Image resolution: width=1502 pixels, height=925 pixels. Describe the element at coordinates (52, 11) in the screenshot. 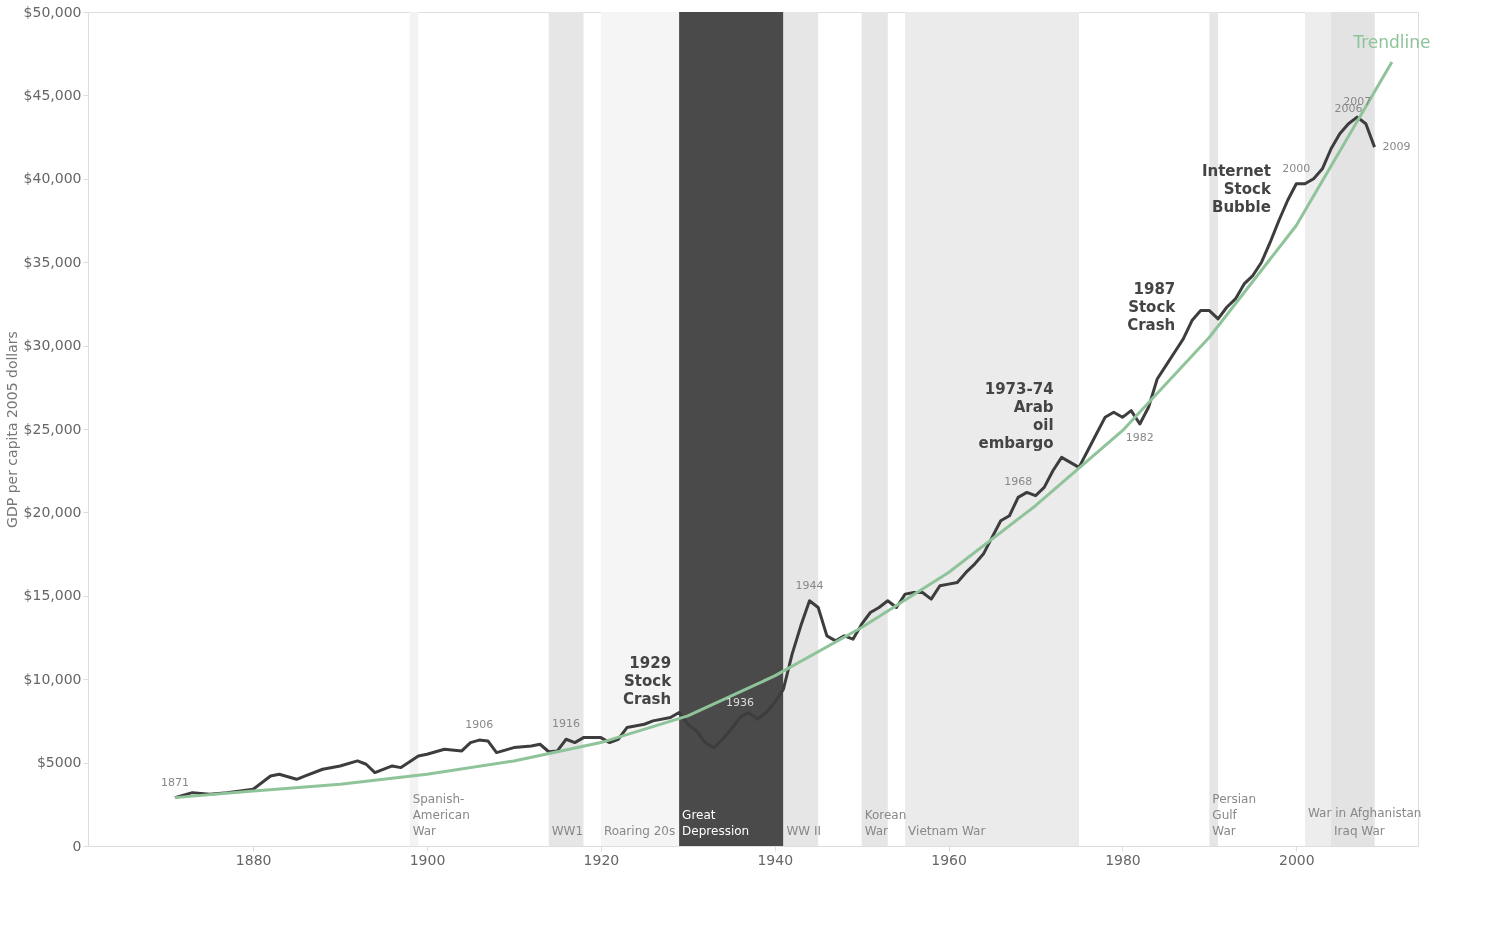

I see `y-tick-label: $50,000` at that location.